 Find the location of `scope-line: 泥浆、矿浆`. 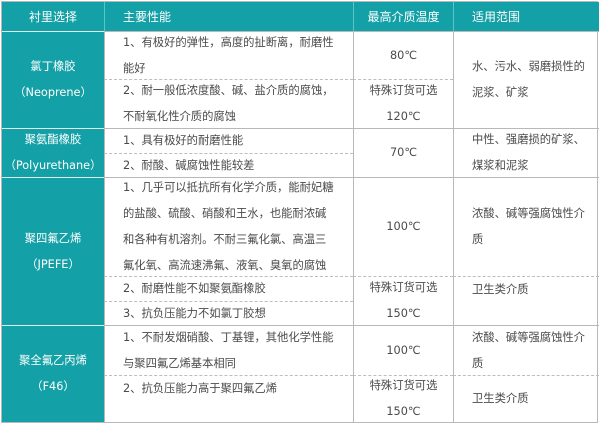

scope-line: 泥浆、矿浆 is located at coordinates (500, 92).